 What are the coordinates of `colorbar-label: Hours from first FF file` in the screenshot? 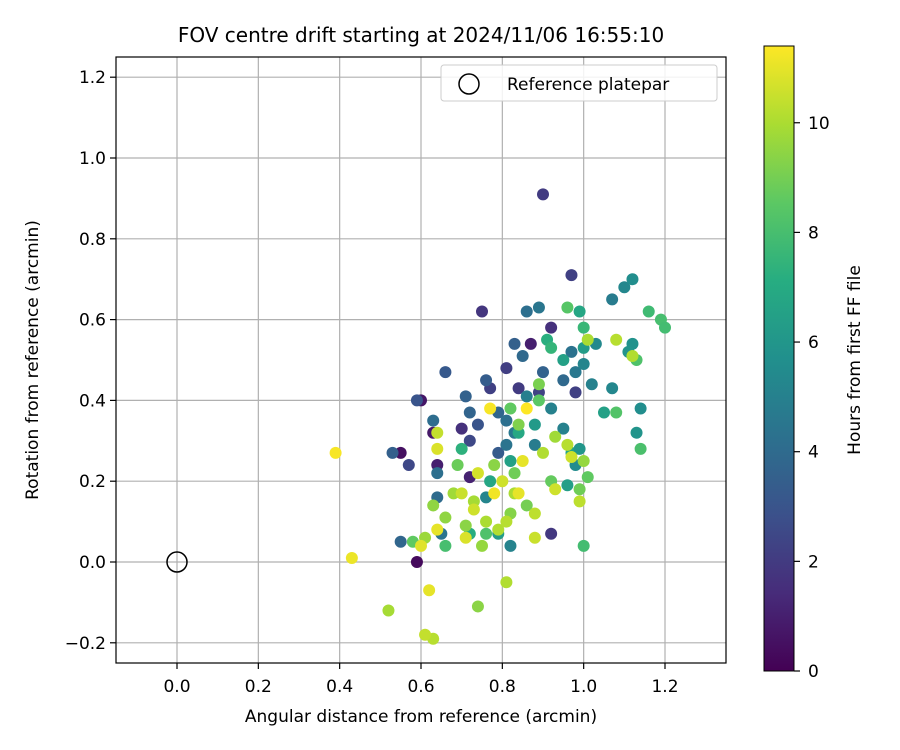 It's located at (855, 360).